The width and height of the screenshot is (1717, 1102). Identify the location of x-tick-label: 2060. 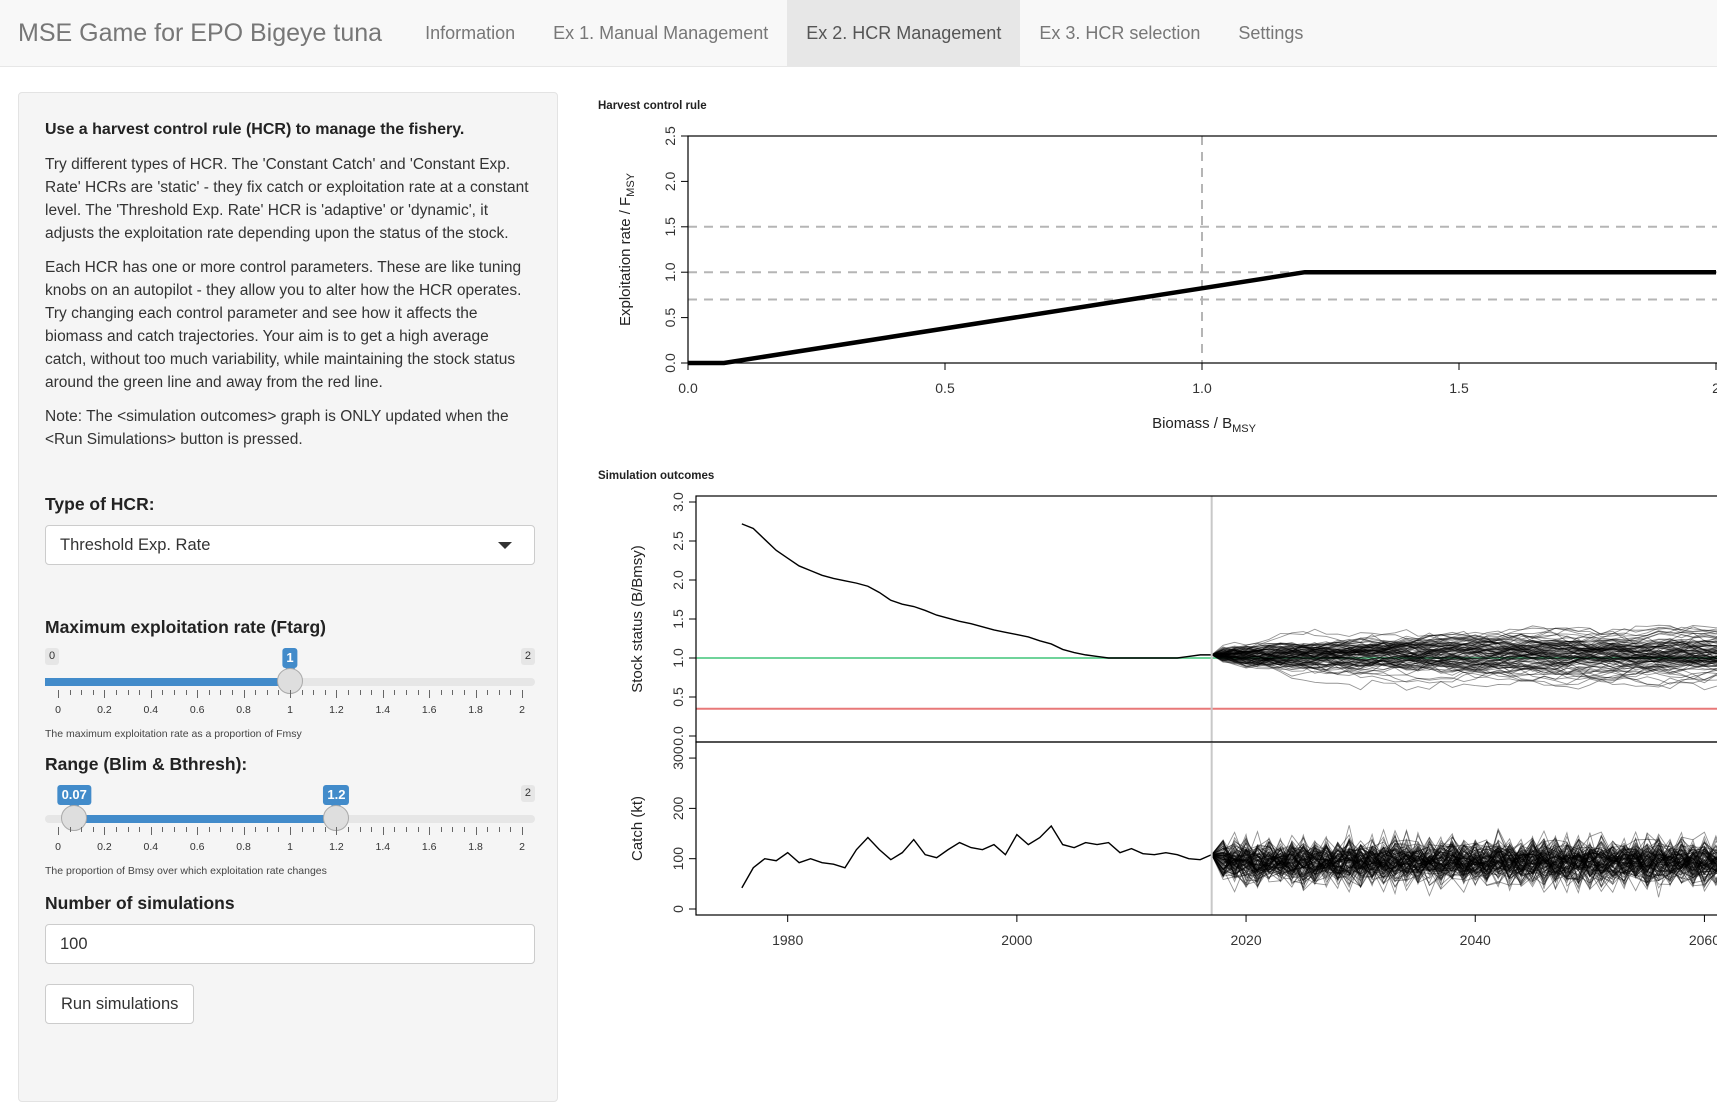
(1703, 940).